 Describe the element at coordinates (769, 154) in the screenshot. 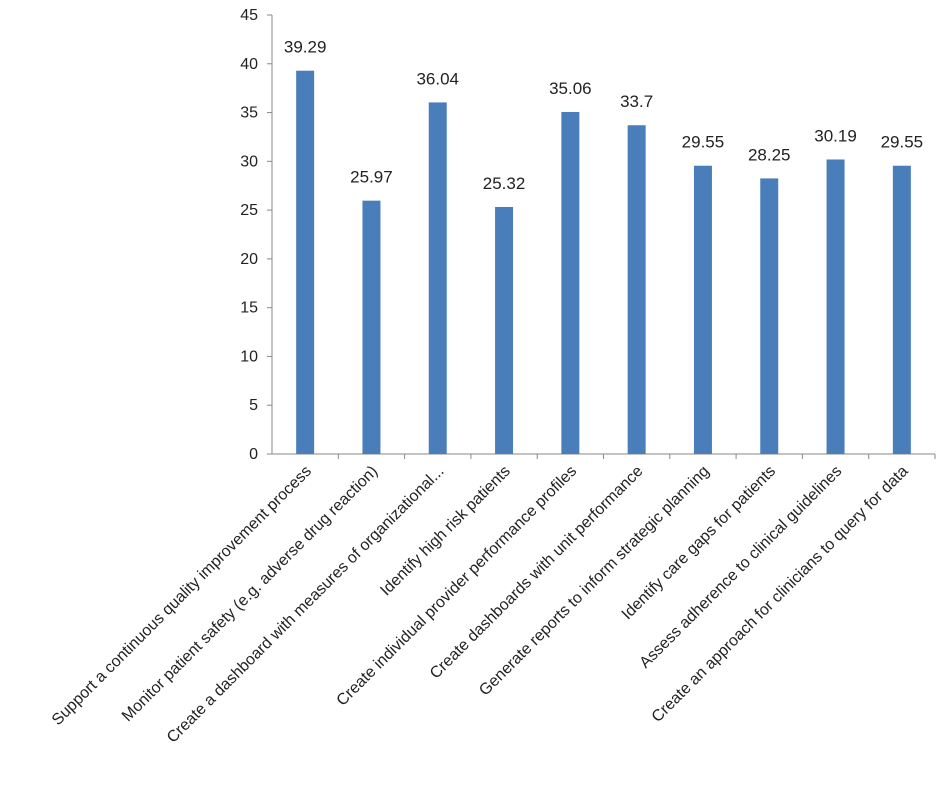

I see `data-label: 28.25` at that location.